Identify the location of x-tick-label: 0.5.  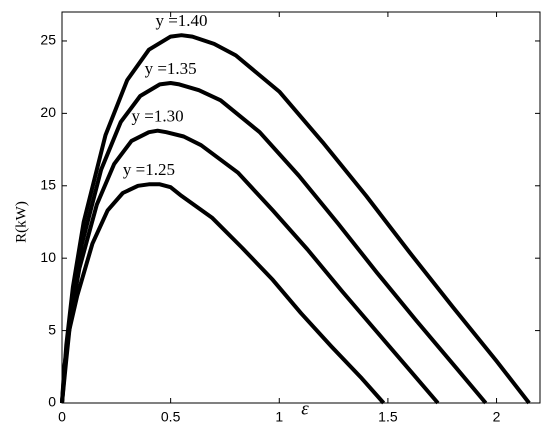
(171, 417).